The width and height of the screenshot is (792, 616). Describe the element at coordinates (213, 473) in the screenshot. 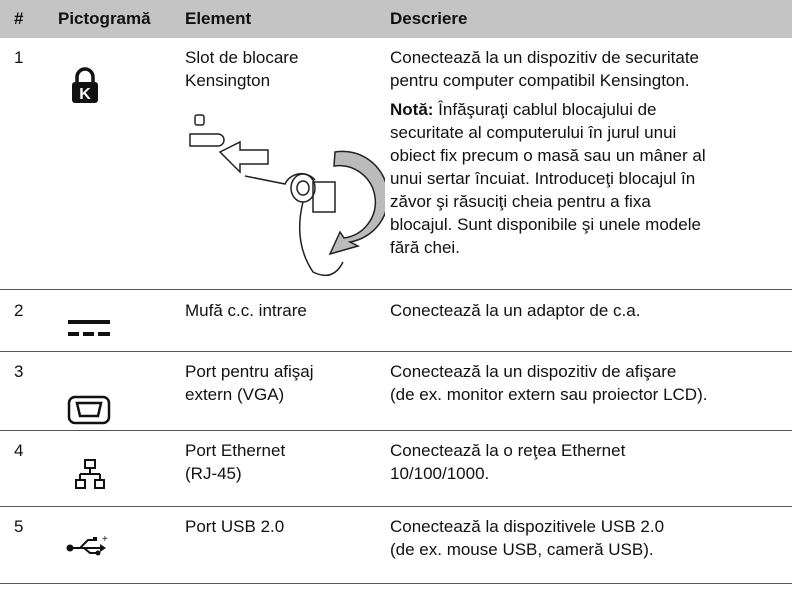

I see `element-name: (RJ-45)` at that location.